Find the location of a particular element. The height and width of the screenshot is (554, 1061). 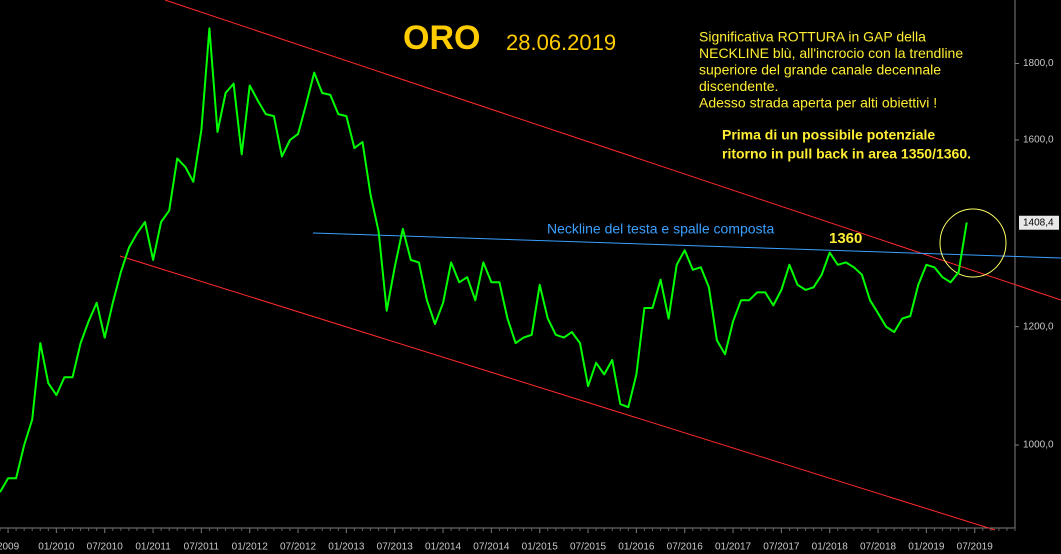

neckline-label: Neckline del testa e spalle composta is located at coordinates (660, 229).